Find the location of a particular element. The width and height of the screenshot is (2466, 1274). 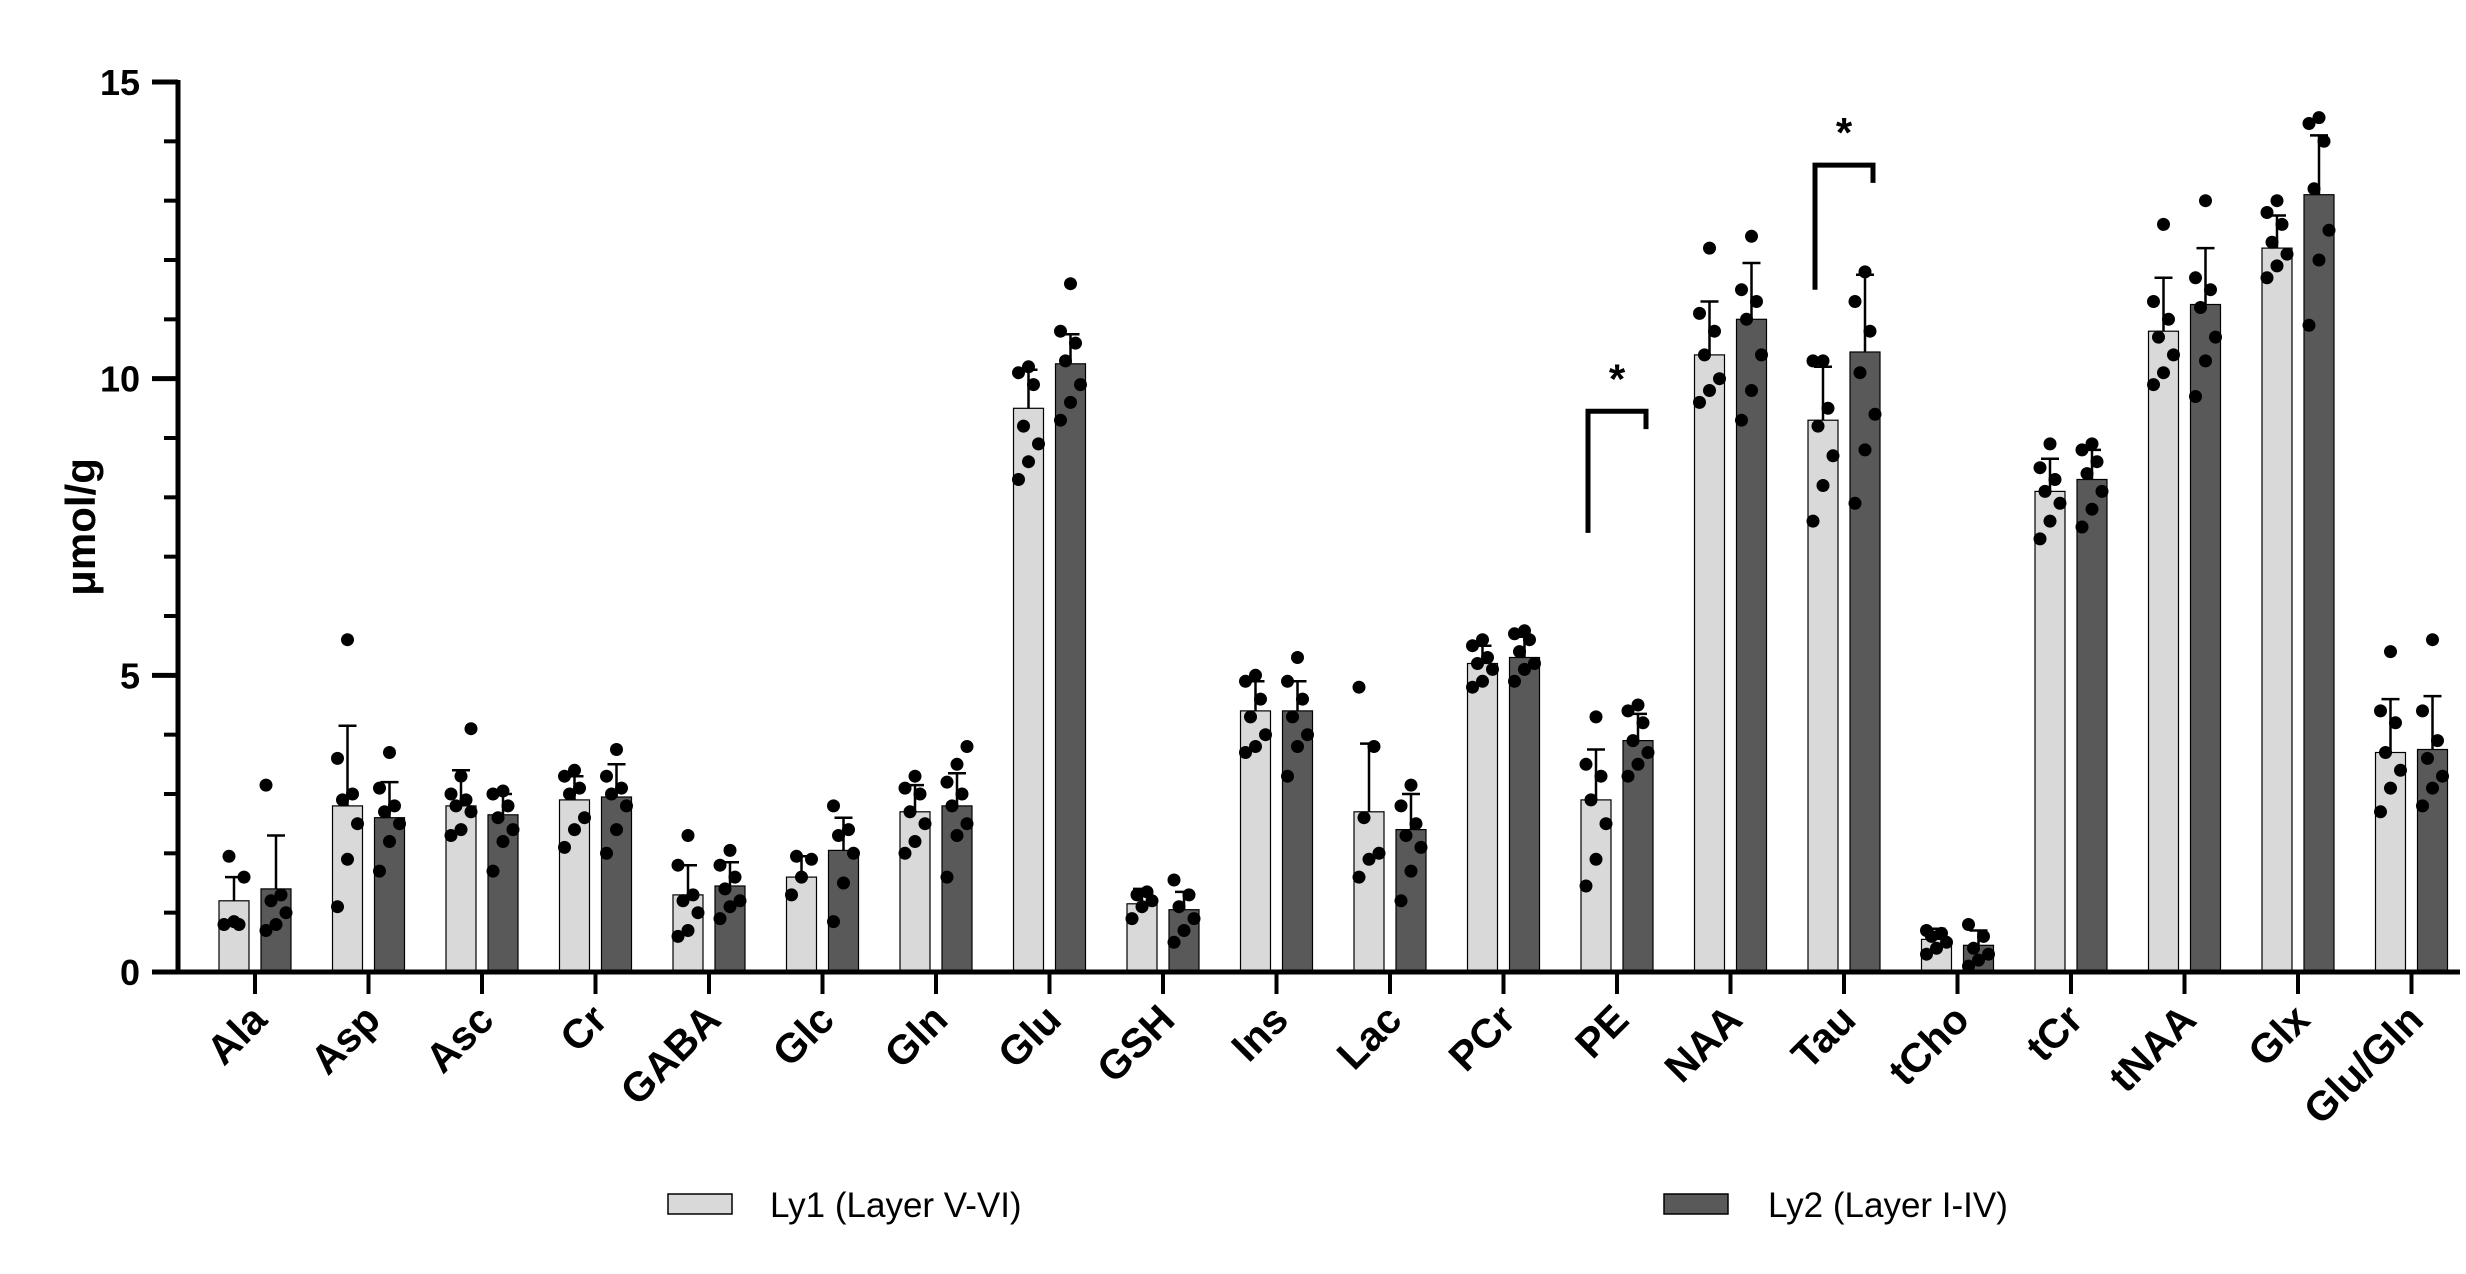

data-point-ly1-GSH is located at coordinates (1147, 892).